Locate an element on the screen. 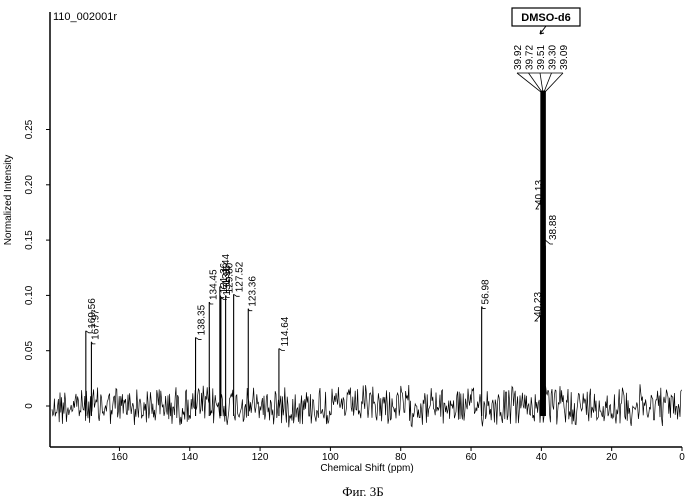 The width and height of the screenshot is (686, 500). x-tick-label: 60 is located at coordinates (471, 457).